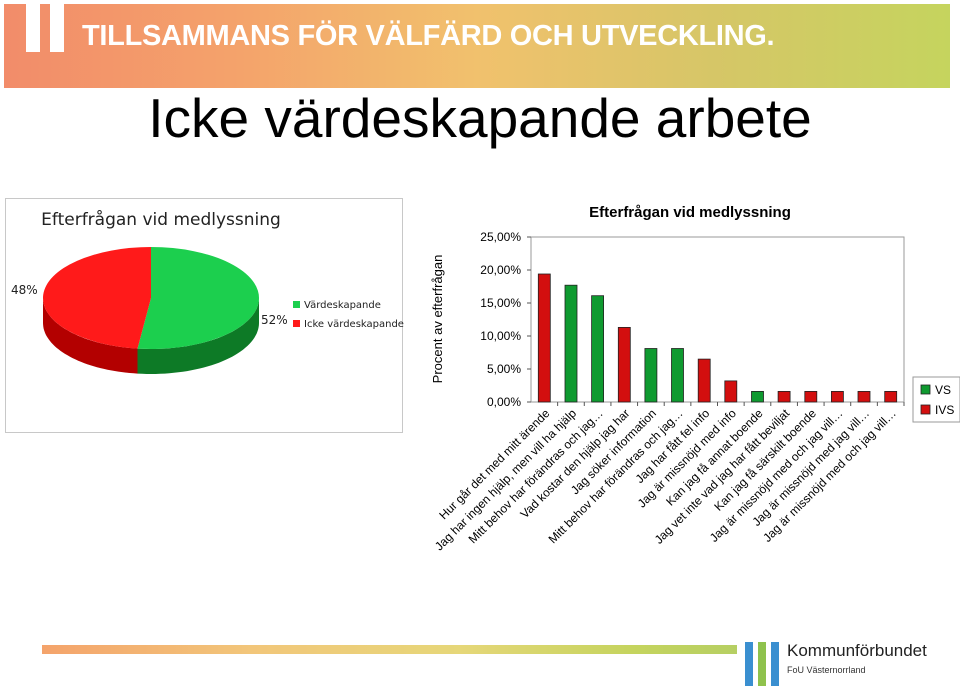 Image resolution: width=960 pixels, height=688 pixels. Describe the element at coordinates (296, 323) in the screenshot. I see `legend-swatch-red` at that location.